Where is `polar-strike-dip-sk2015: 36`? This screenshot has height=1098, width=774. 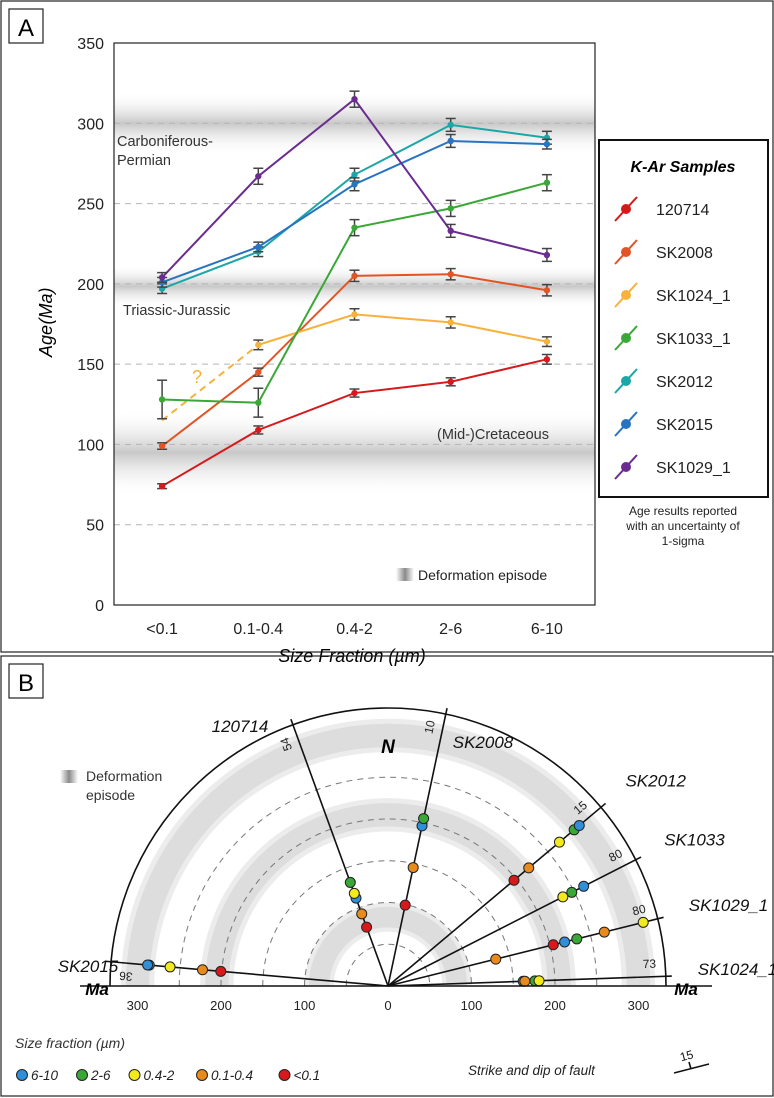 polar-strike-dip-sk2015: 36 is located at coordinates (125, 976).